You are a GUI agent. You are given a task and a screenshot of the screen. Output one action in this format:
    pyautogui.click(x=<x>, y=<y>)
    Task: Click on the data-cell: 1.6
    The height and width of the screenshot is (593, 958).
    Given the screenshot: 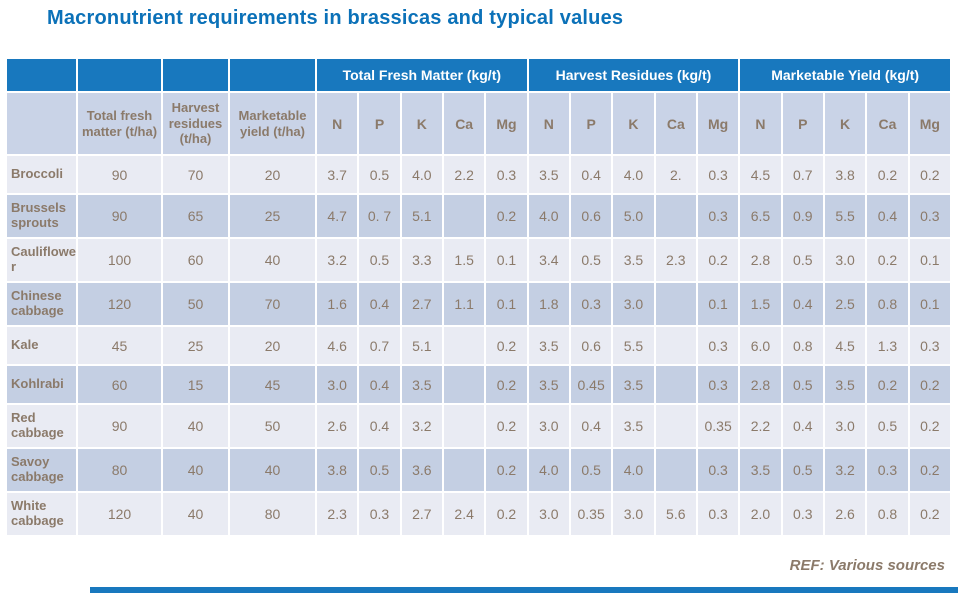 What is the action you would take?
    pyautogui.click(x=337, y=304)
    